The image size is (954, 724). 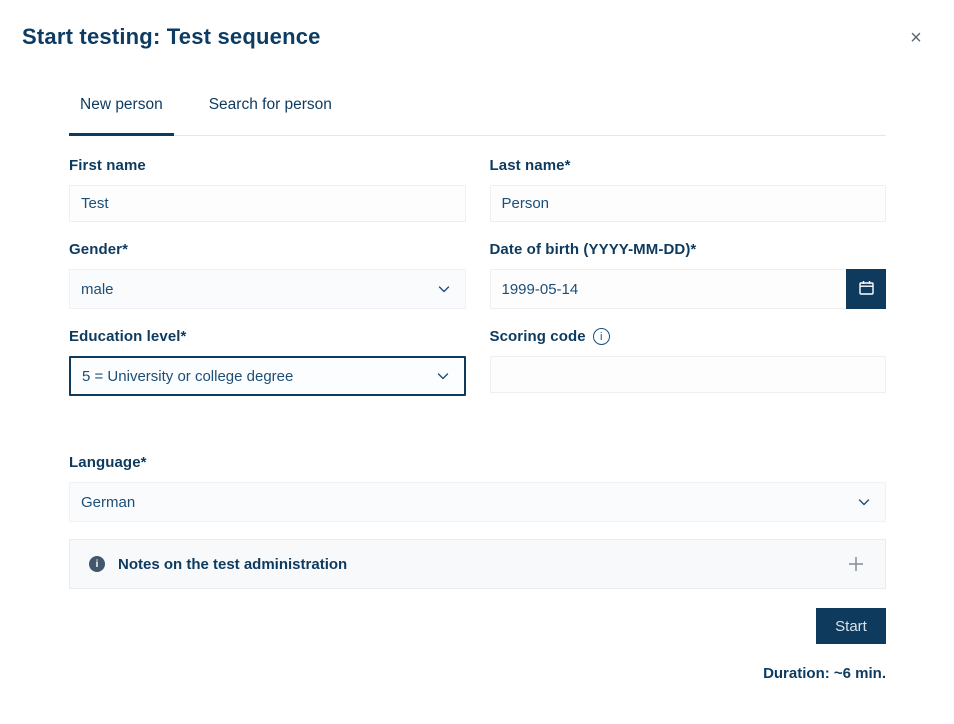 I want to click on language-field-group: Language* German, so click(x=477, y=488).